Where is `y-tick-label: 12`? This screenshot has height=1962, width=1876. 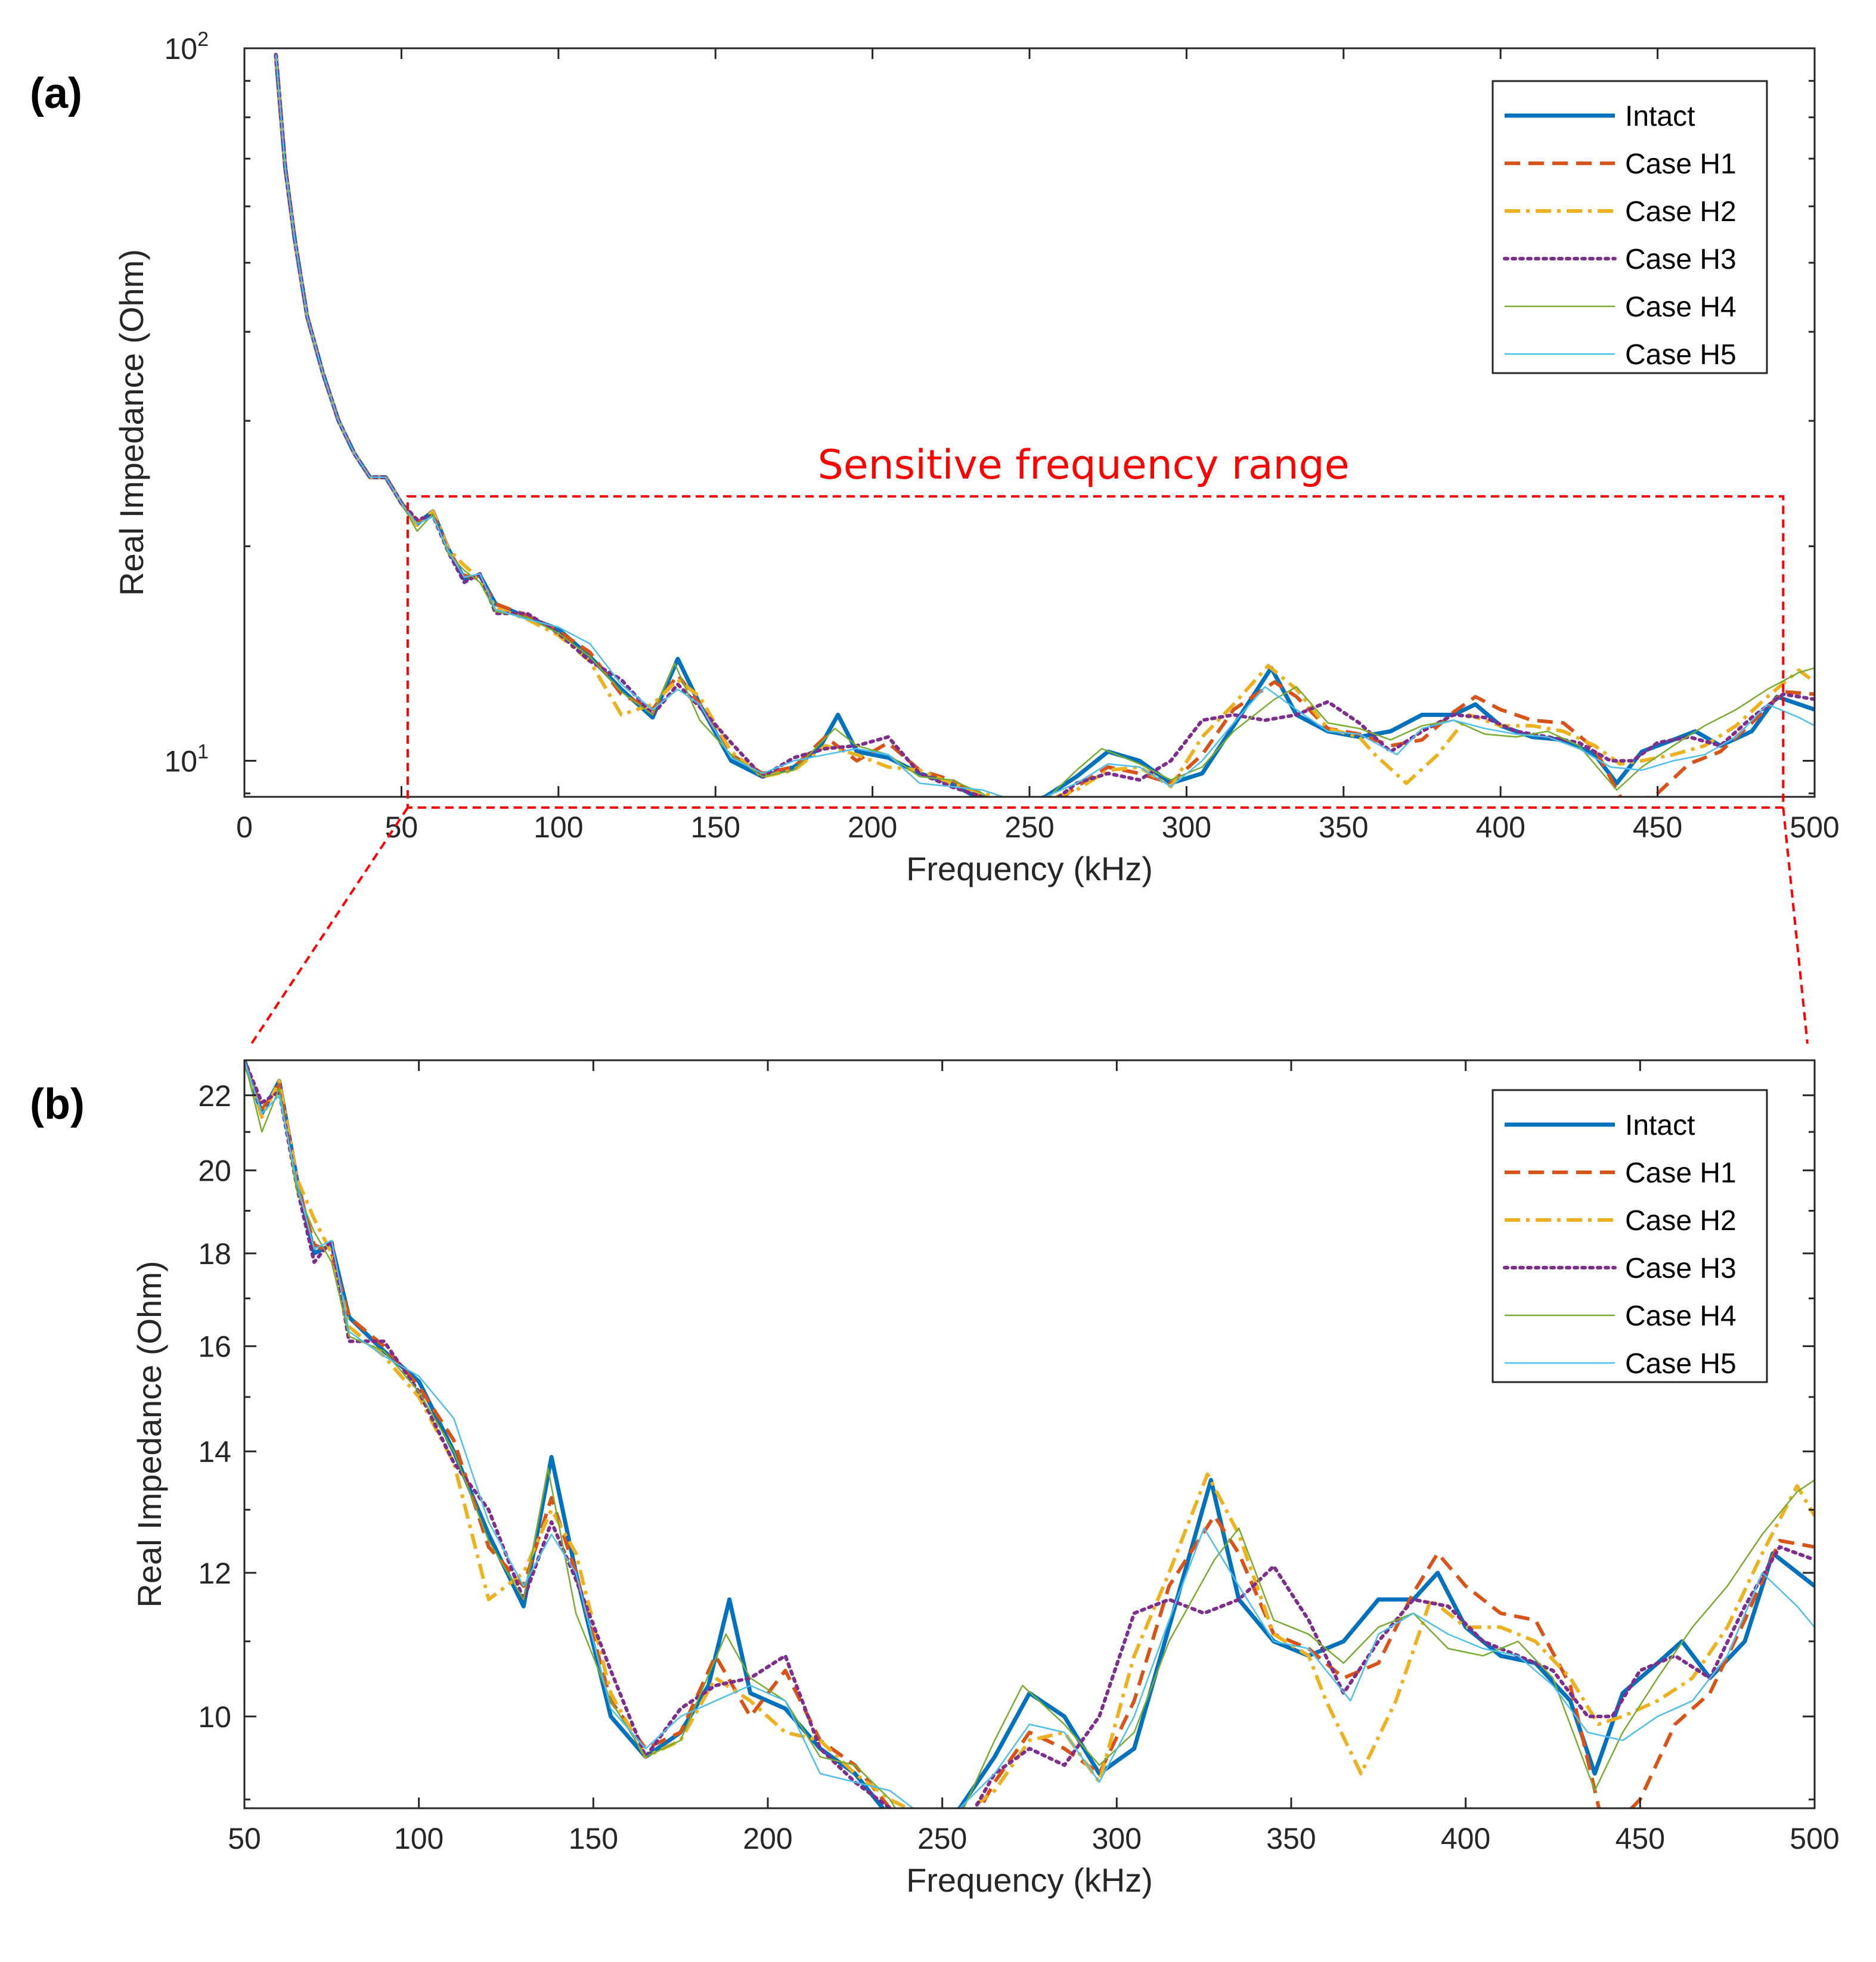 y-tick-label: 12 is located at coordinates (214, 1574).